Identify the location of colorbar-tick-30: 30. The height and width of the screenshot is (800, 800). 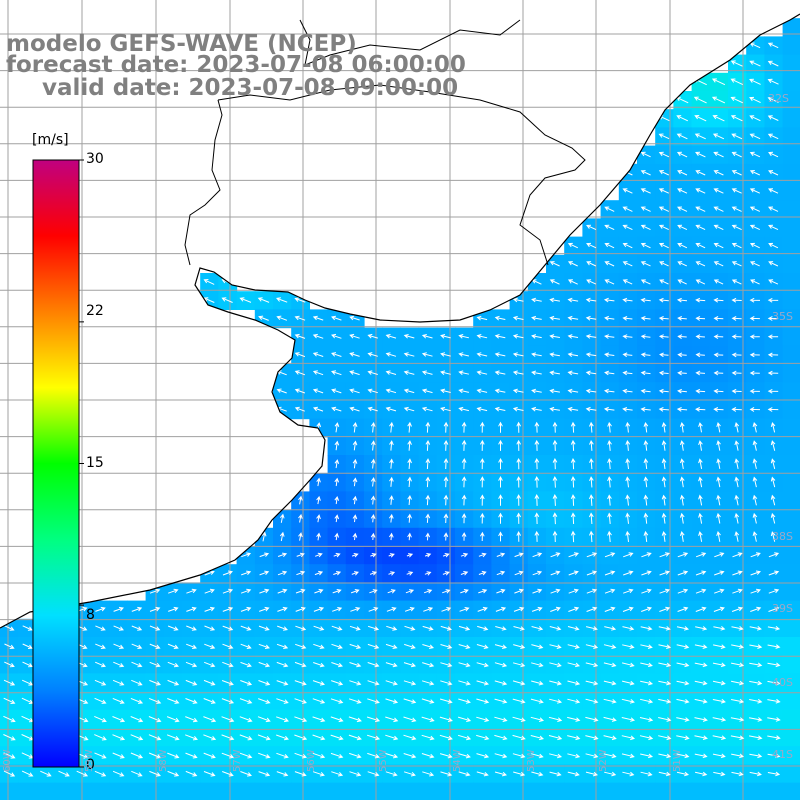
(95, 159).